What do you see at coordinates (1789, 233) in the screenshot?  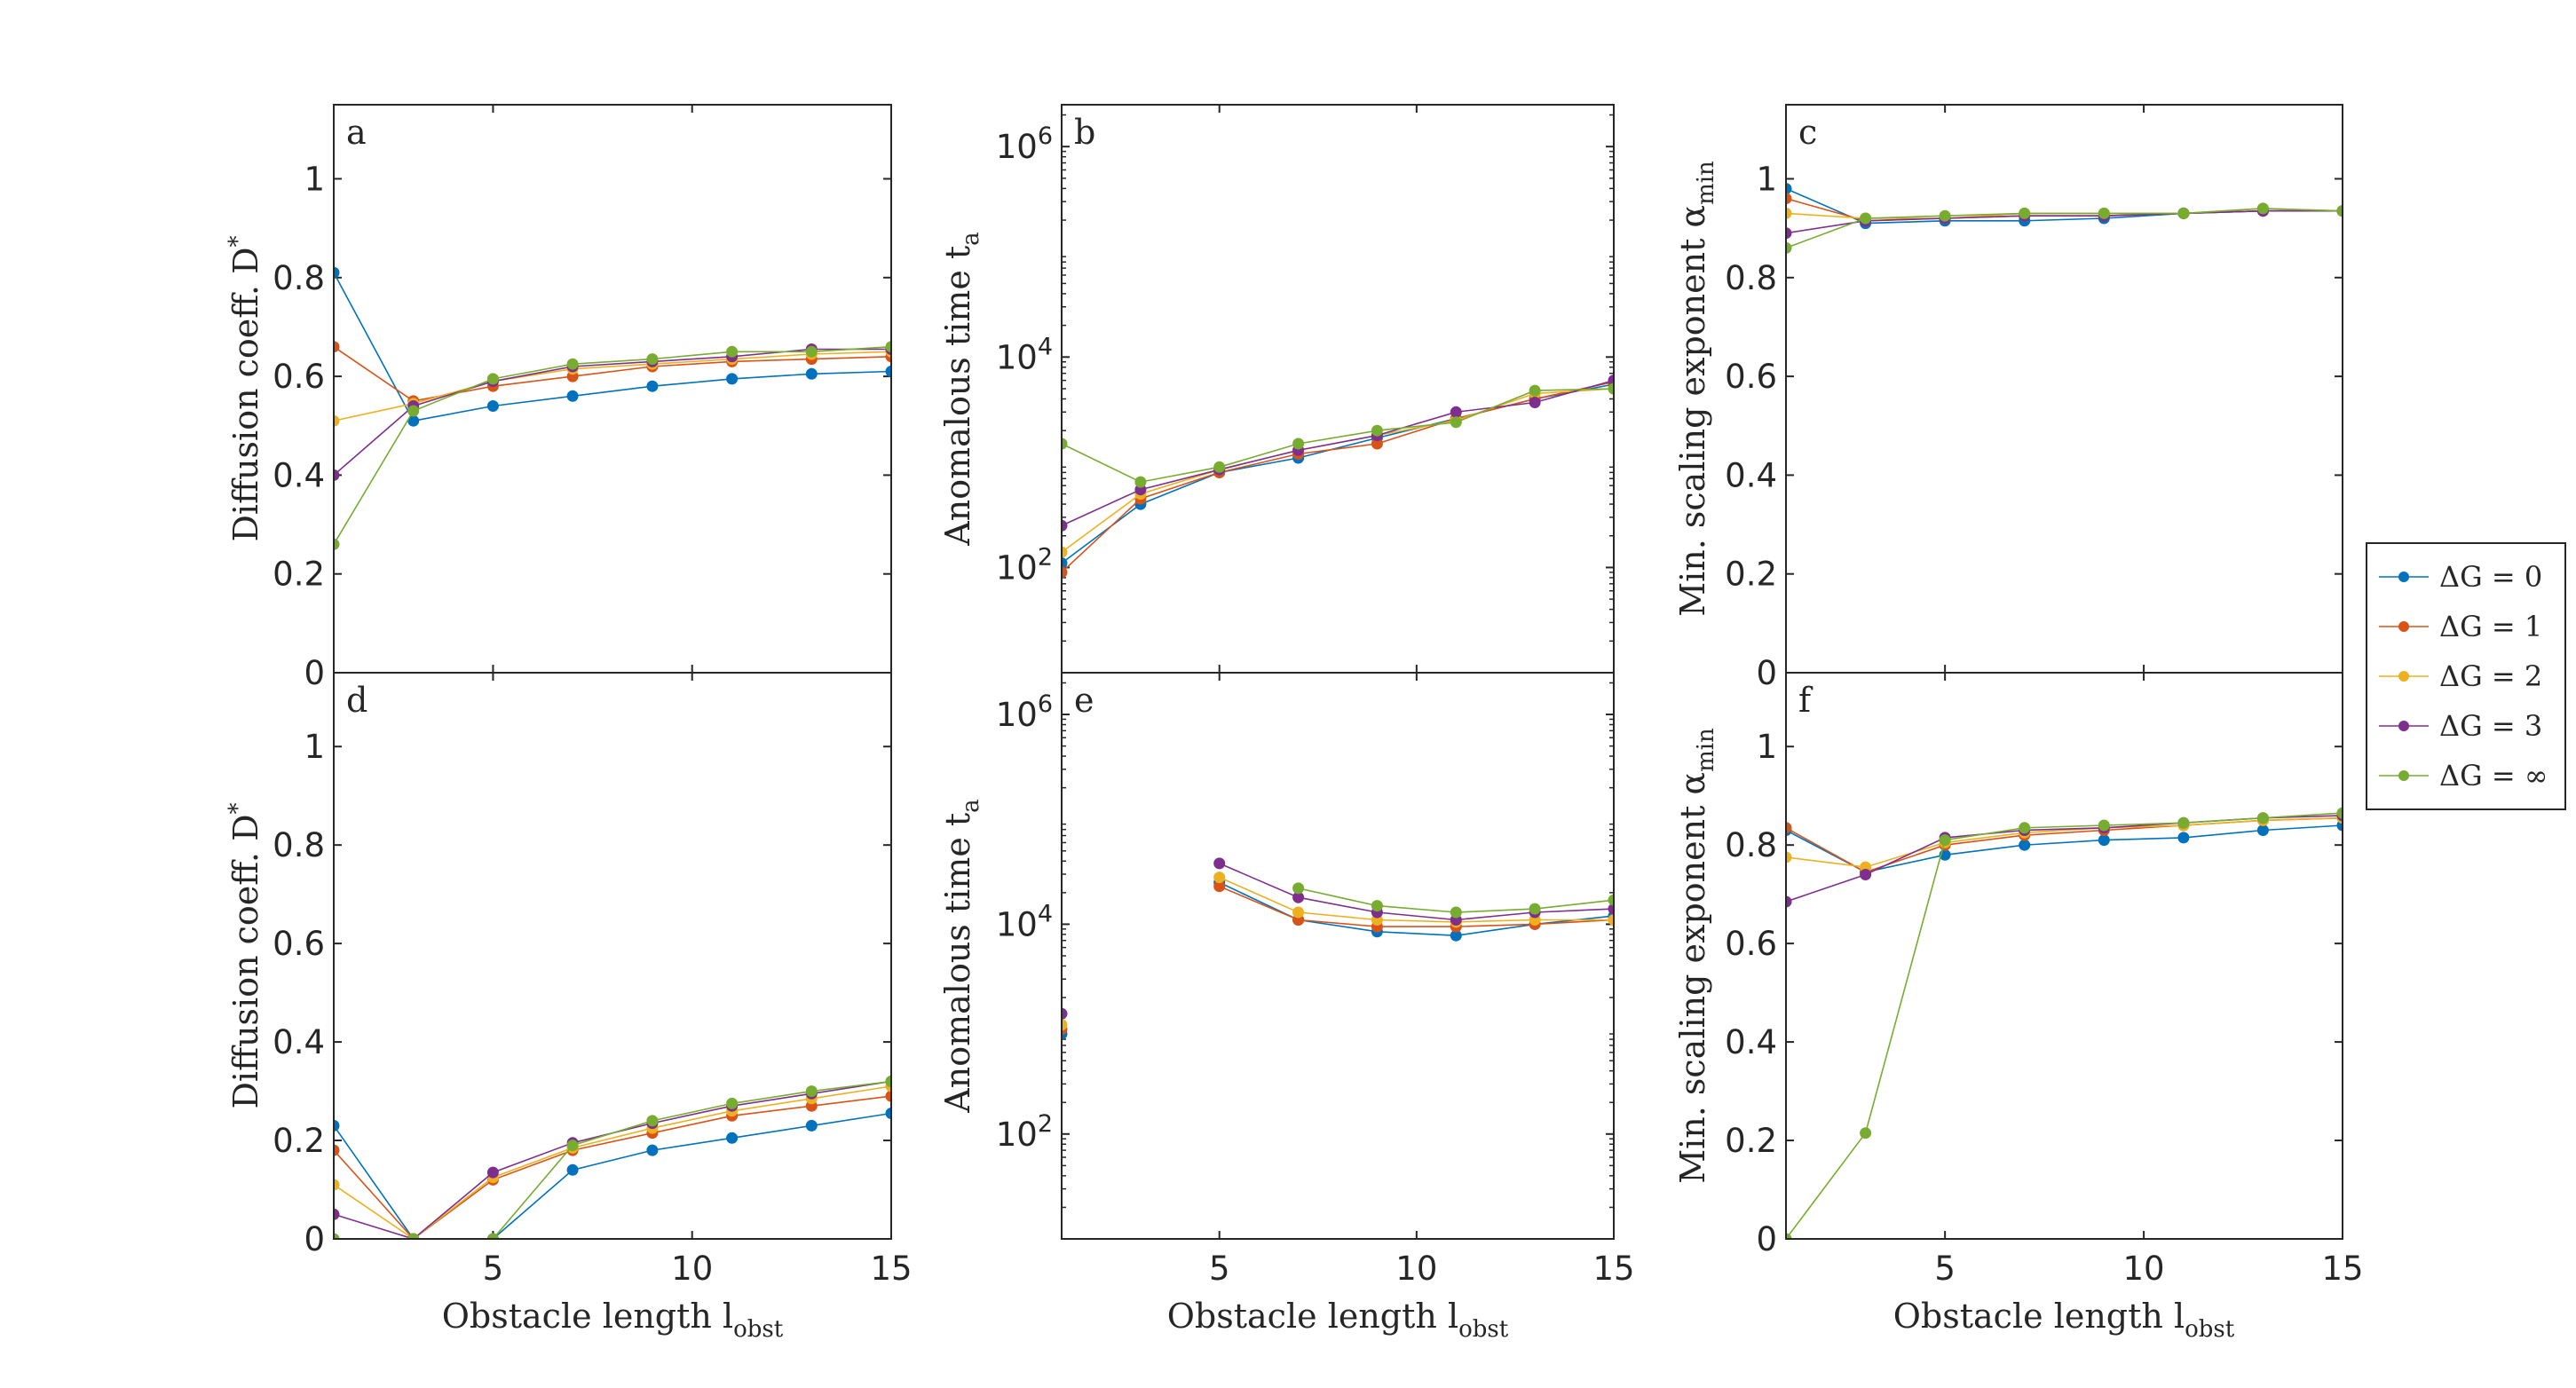 I see `panel-c-series-3-point` at bounding box center [1789, 233].